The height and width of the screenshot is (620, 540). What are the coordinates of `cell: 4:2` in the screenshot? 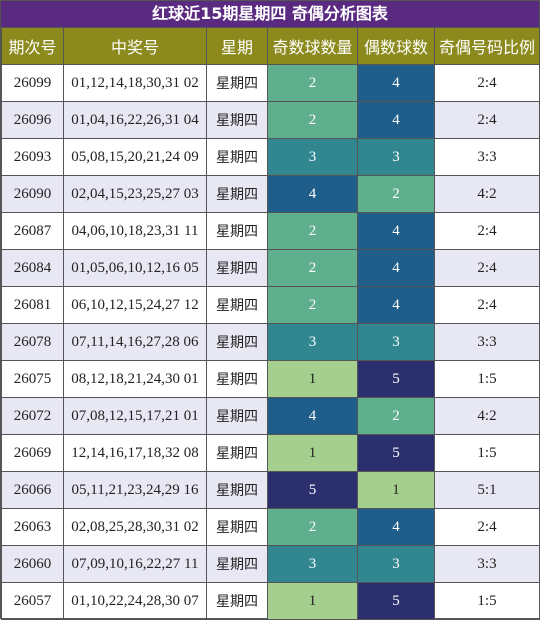 It's located at (487, 416).